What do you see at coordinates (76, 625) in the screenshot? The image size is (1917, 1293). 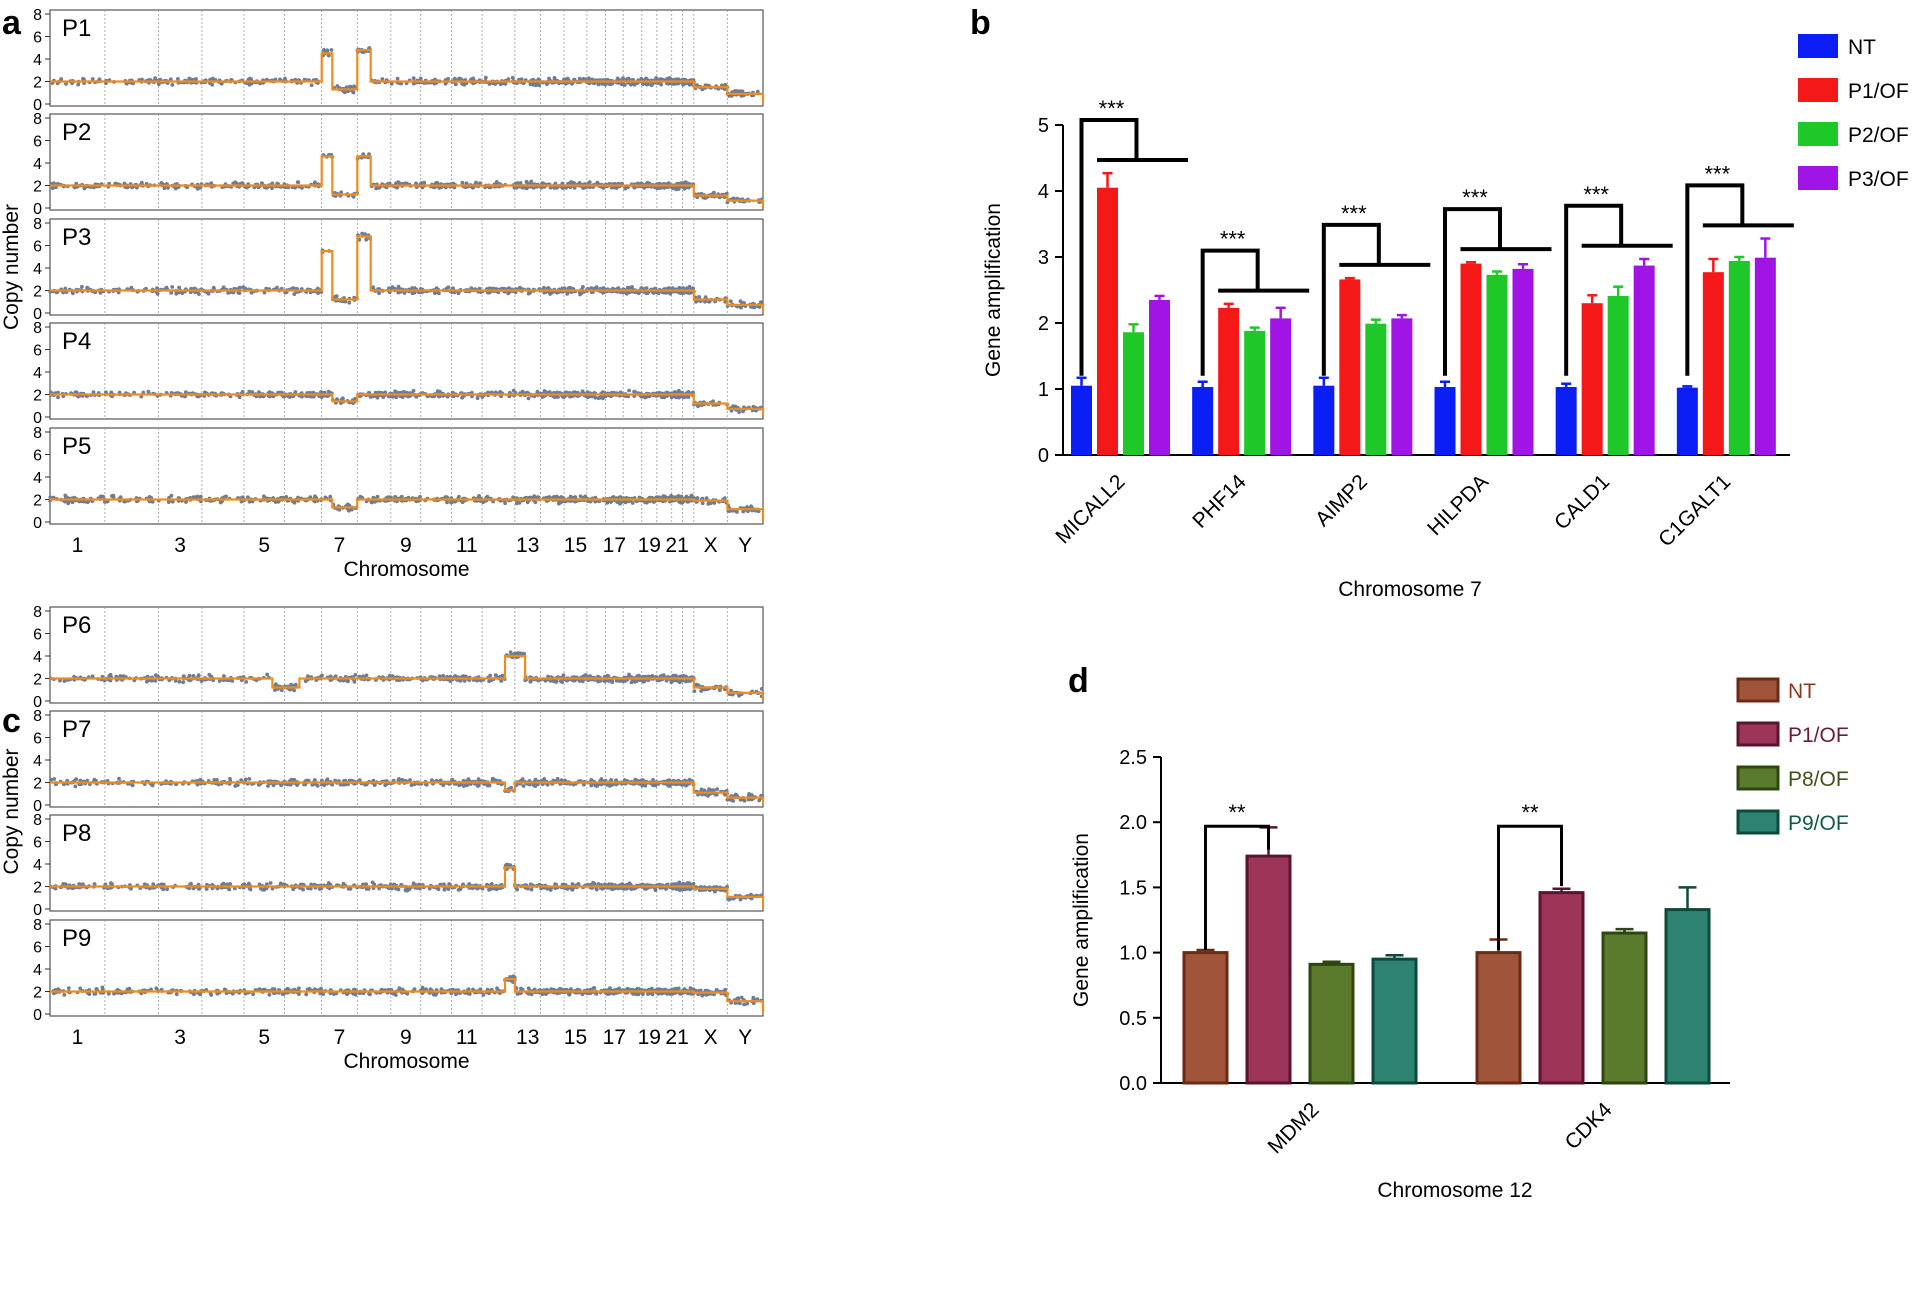 I see `sample-label: P6` at bounding box center [76, 625].